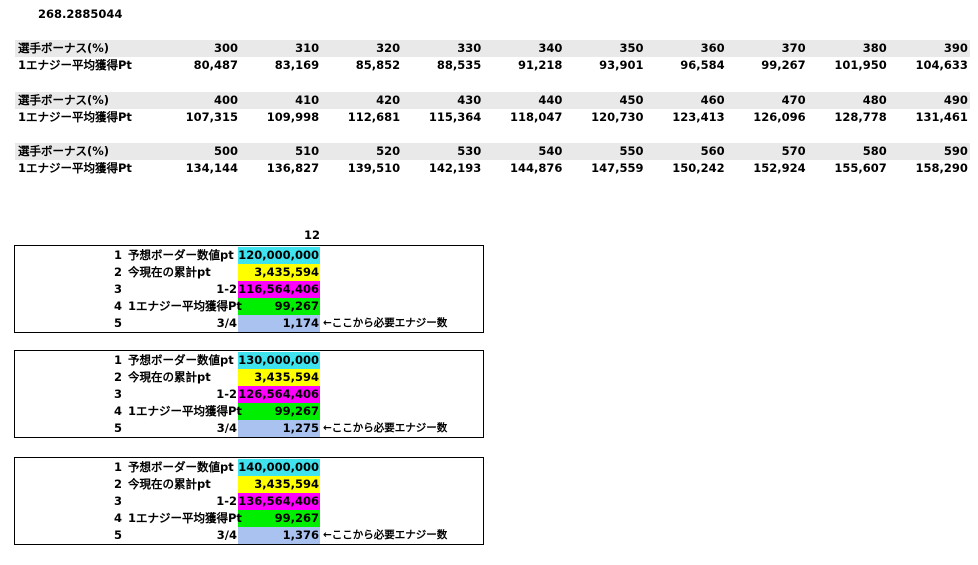  I want to click on bonus-cell: 490, so click(955, 100).